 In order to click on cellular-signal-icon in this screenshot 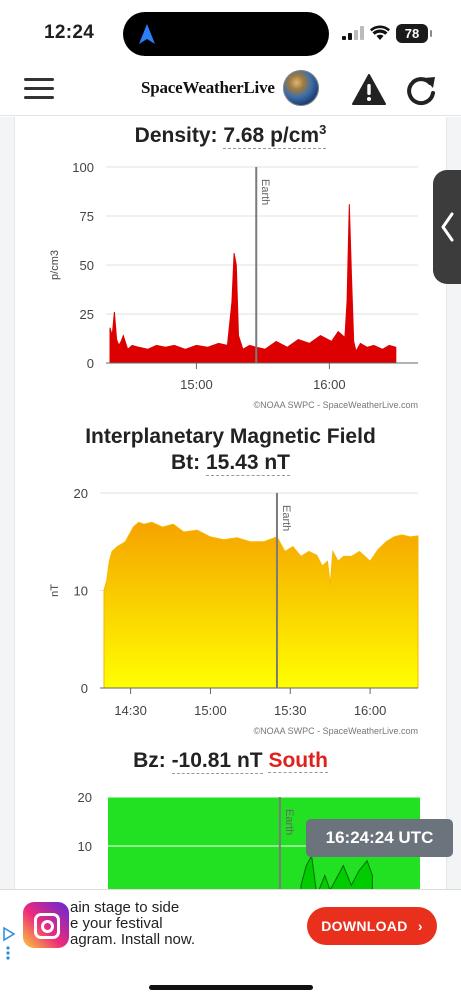, I will do `click(353, 33)`.